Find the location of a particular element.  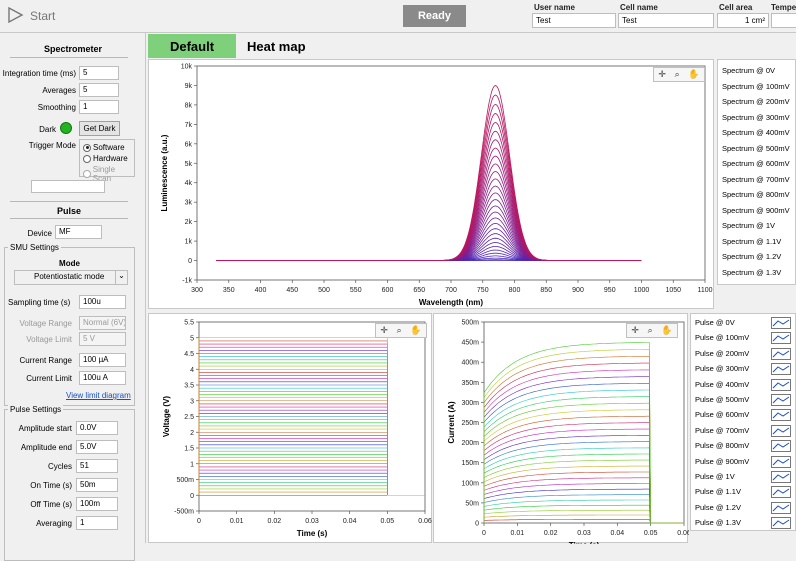

user-name-input: Test is located at coordinates (574, 20).